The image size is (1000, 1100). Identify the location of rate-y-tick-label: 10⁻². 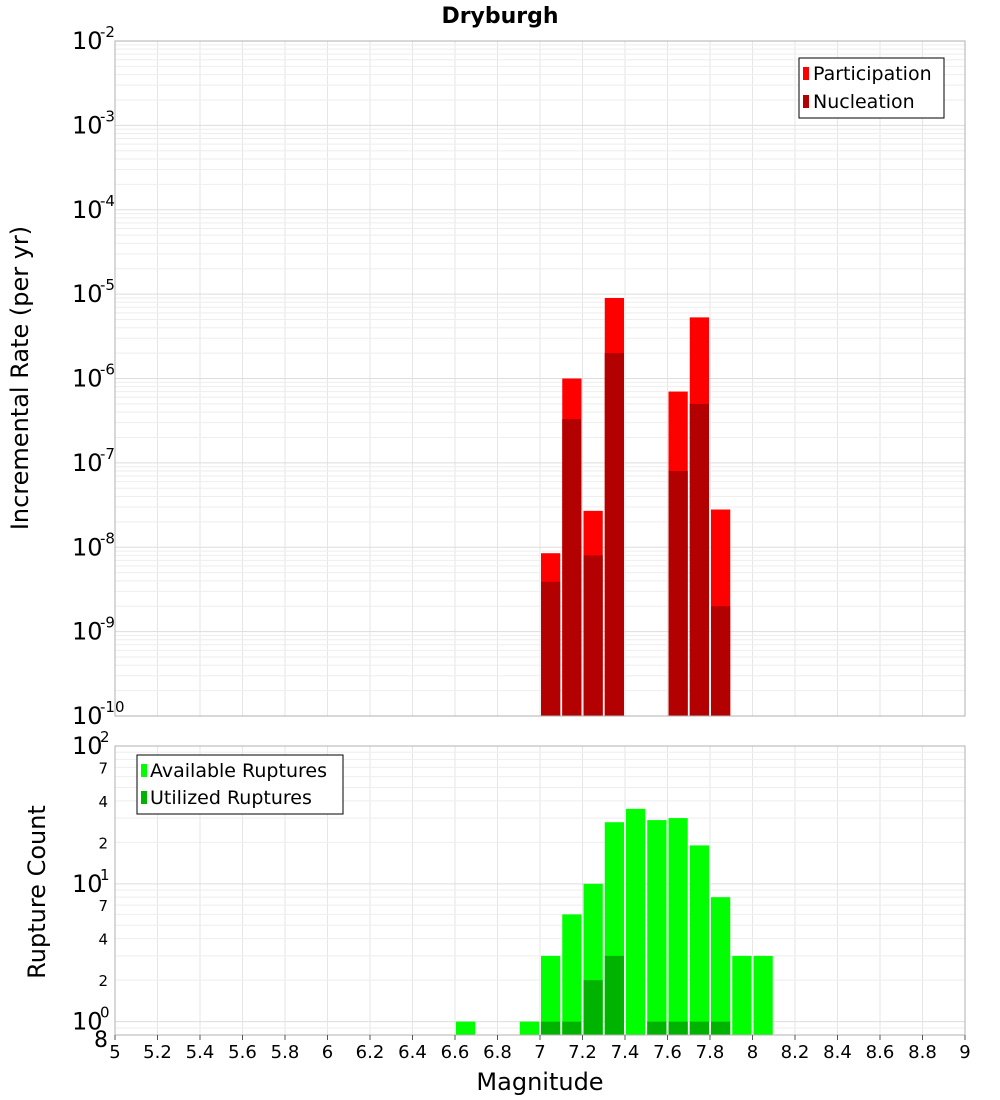
(93, 39).